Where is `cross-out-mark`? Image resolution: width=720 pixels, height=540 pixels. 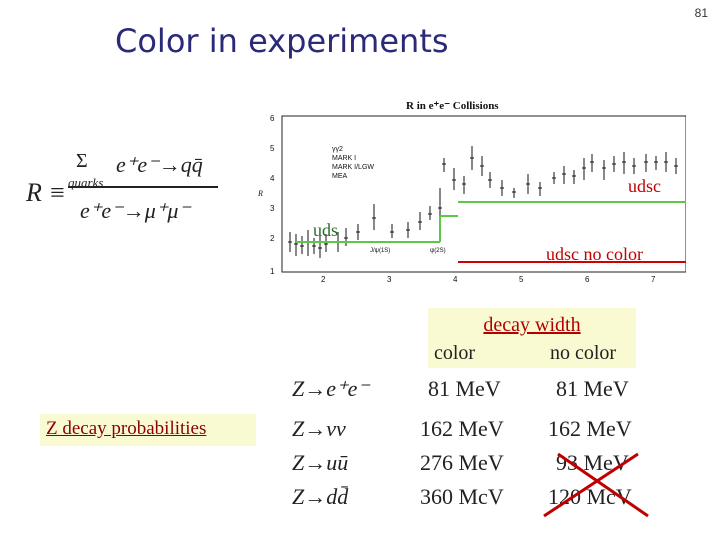 cross-out-mark is located at coordinates (596, 485).